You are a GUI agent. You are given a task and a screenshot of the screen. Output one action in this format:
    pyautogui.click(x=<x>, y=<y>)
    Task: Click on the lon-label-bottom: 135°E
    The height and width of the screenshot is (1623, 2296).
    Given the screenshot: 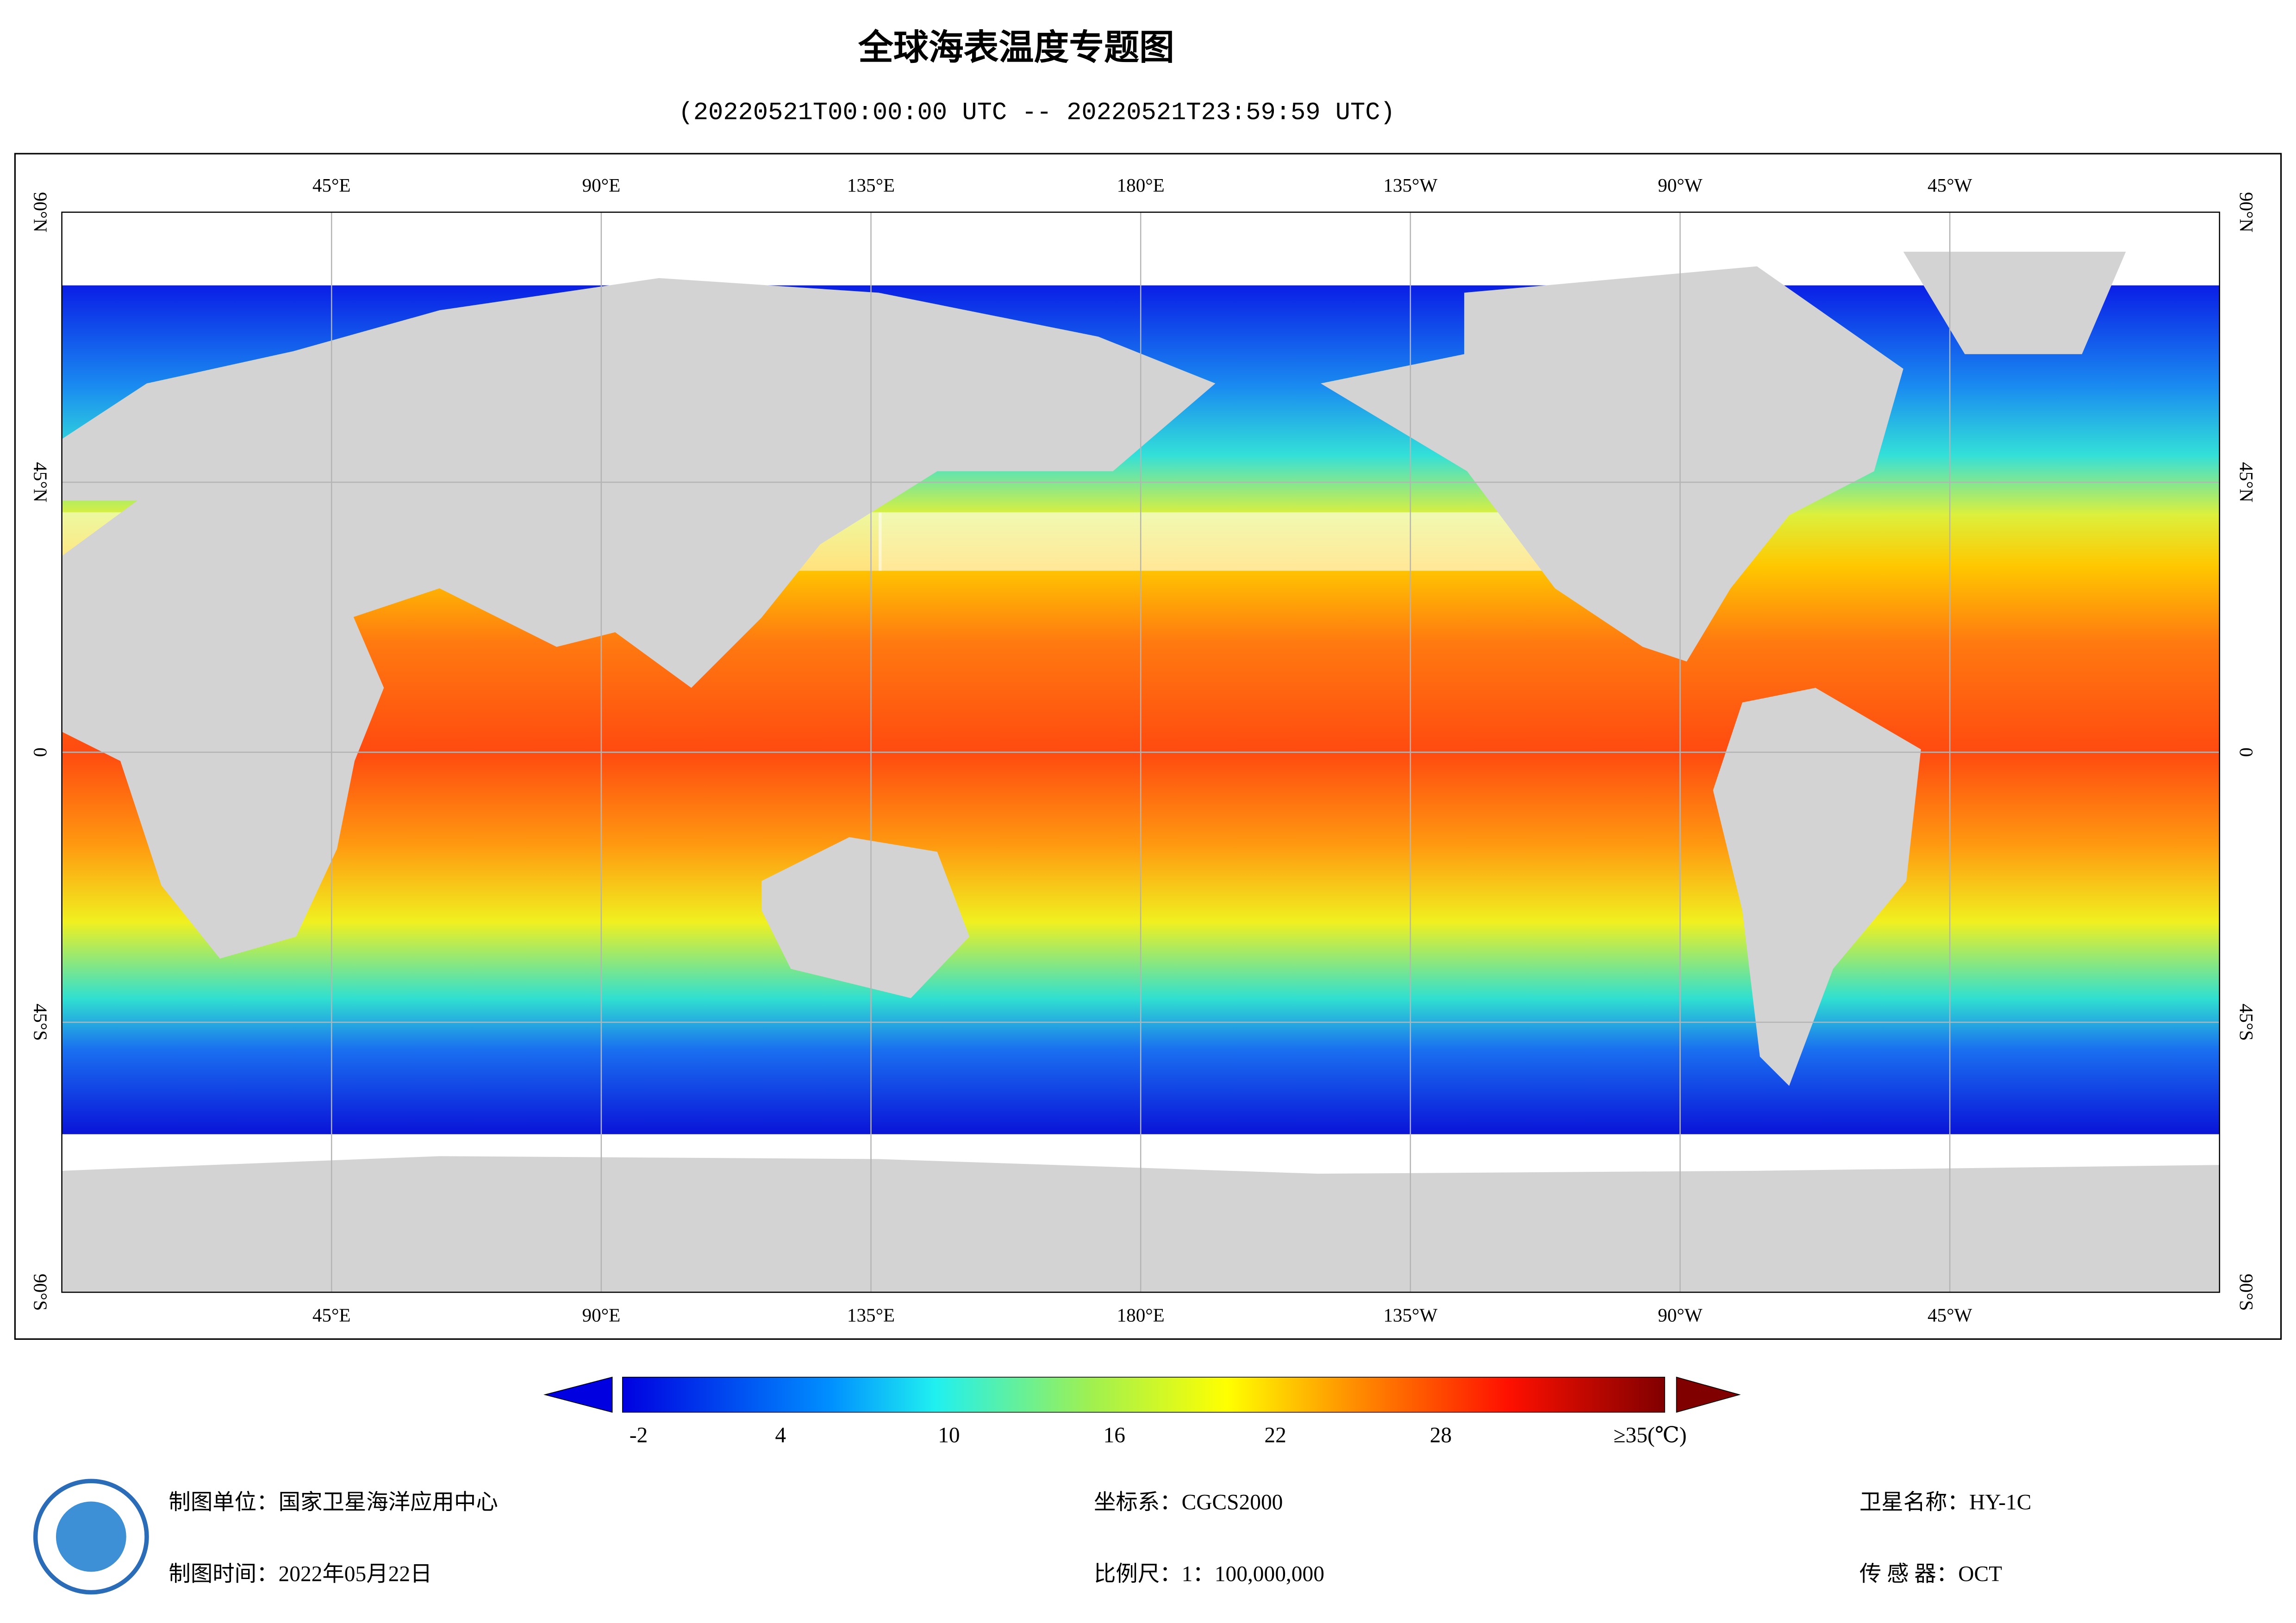 What is the action you would take?
    pyautogui.click(x=871, y=1315)
    